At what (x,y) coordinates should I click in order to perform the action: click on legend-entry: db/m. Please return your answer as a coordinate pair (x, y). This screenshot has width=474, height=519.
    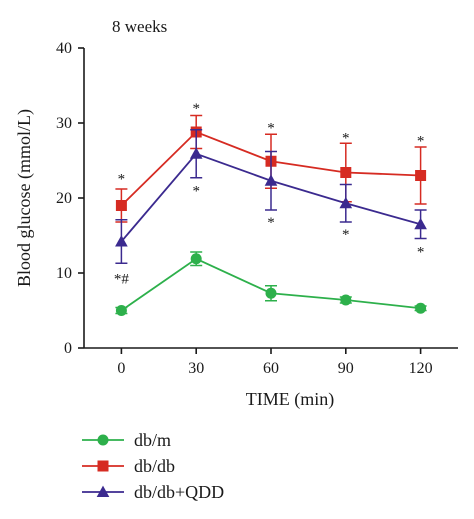
    Looking at the image, I should click on (126, 440).